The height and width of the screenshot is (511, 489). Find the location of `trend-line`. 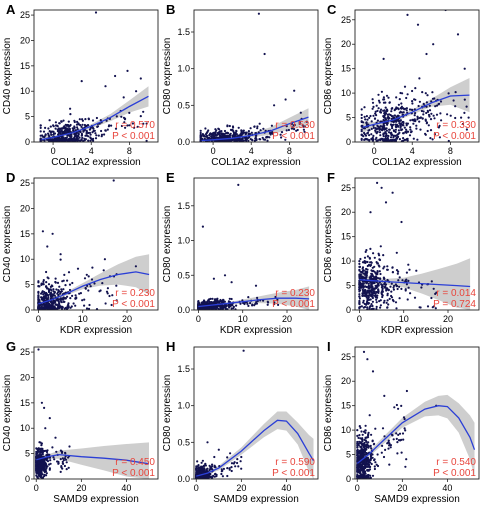

trend-line is located at coordinates (415, 283).